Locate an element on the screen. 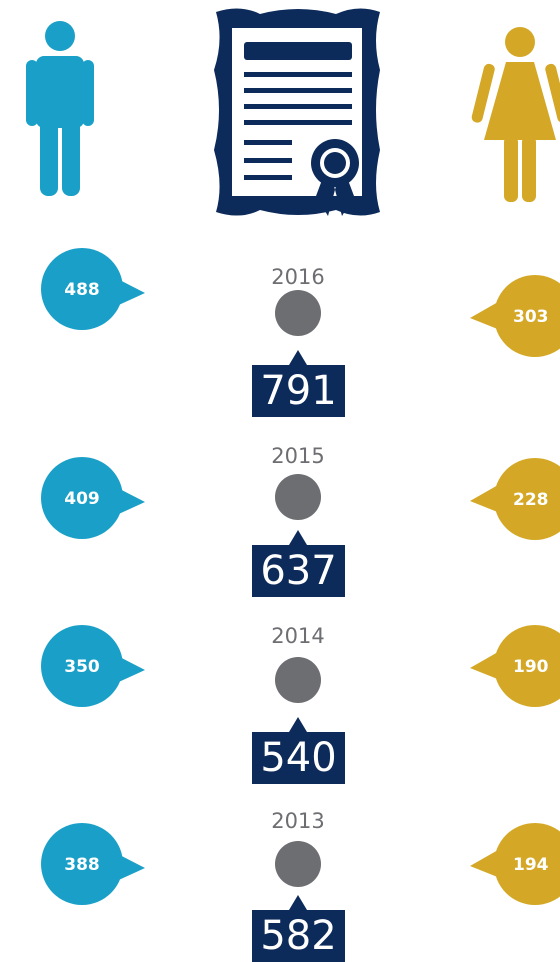 Image resolution: width=560 pixels, height=962 pixels. woman-icon is located at coordinates (515, 114).